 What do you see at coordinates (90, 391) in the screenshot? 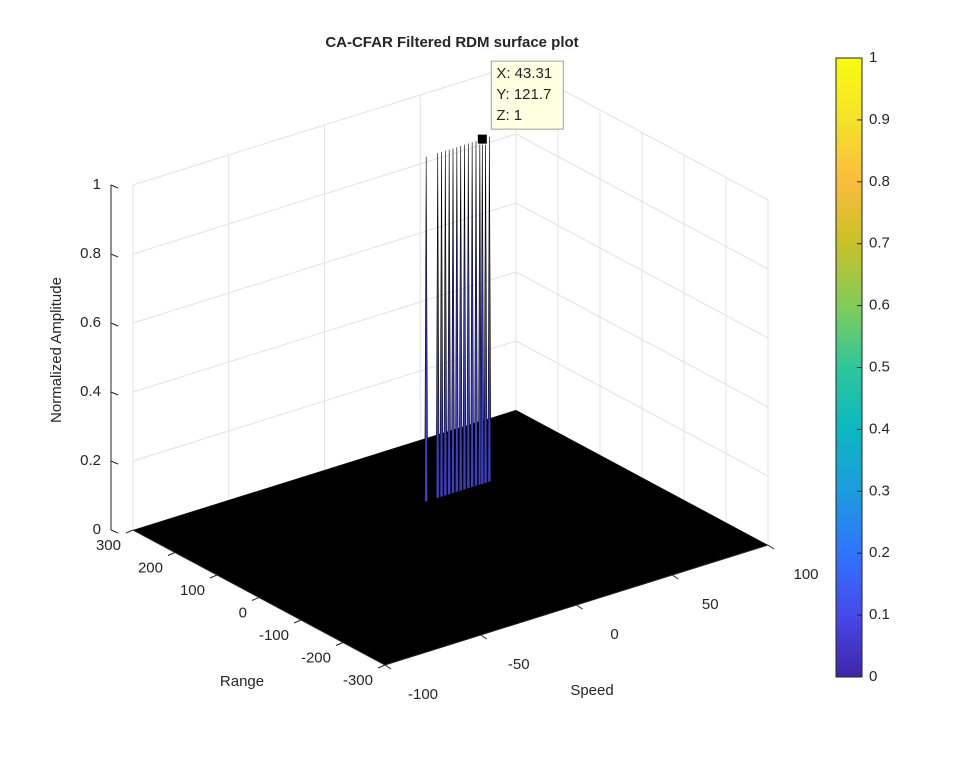
I see `z-tick-label: 0.4` at bounding box center [90, 391].